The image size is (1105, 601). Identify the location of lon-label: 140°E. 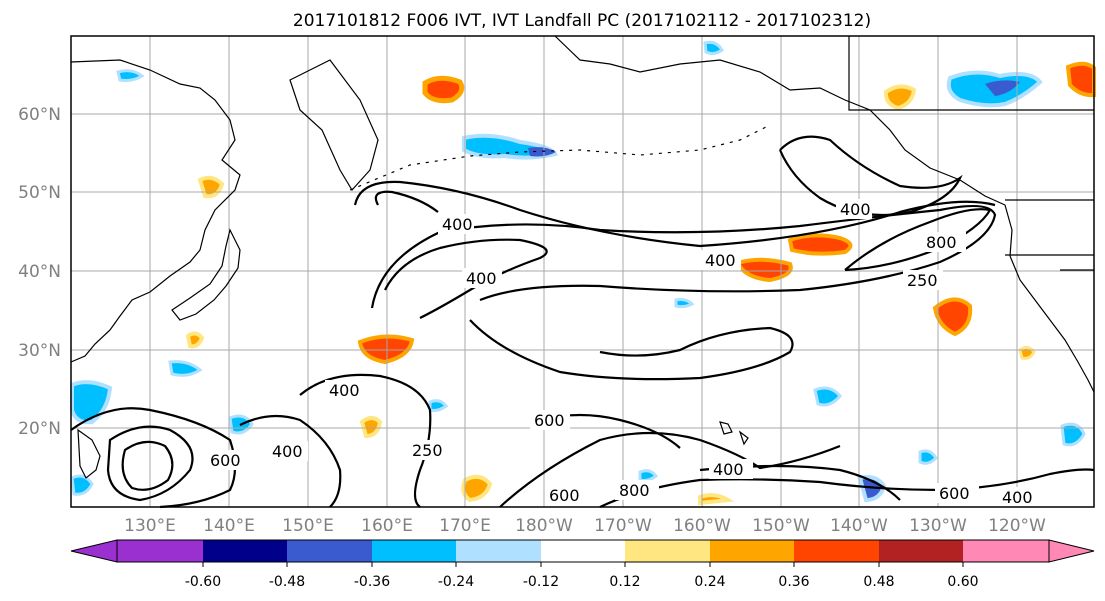
(229, 526).